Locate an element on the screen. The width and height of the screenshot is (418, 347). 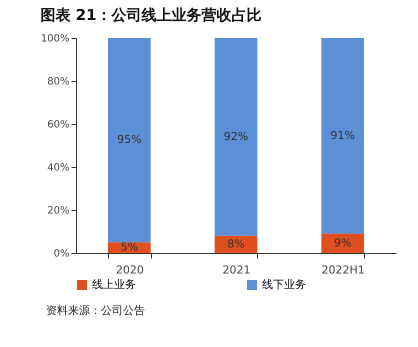
x-tick-label: 2020 is located at coordinates (130, 270).